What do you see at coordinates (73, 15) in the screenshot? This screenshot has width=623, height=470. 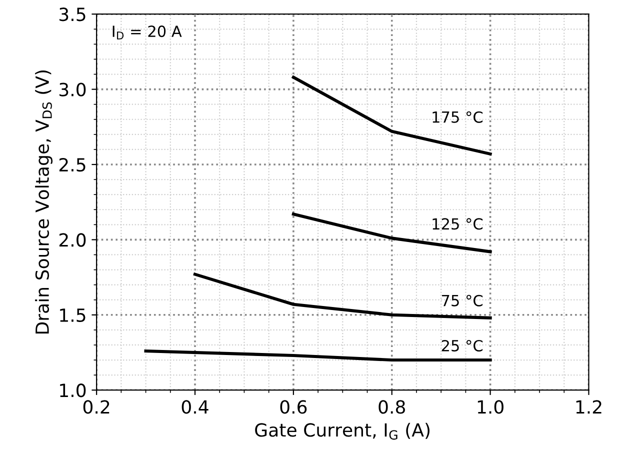 I see `y-tick-label: 3.5` at bounding box center [73, 15].